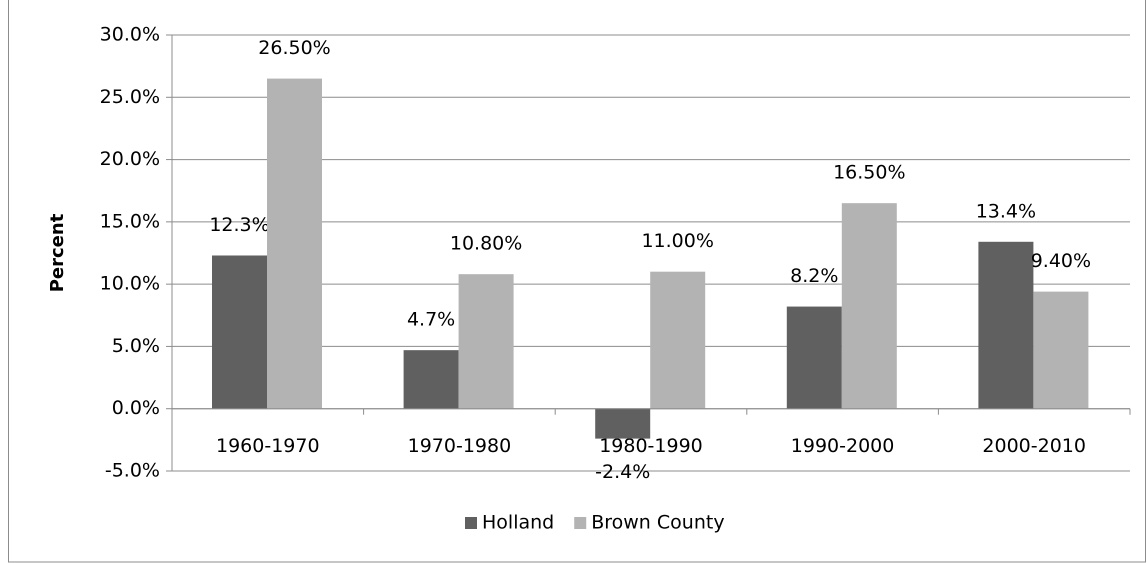 This screenshot has width=1147, height=563. Describe the element at coordinates (460, 446) in the screenshot. I see `x-tick-label: 1970-1980` at that location.